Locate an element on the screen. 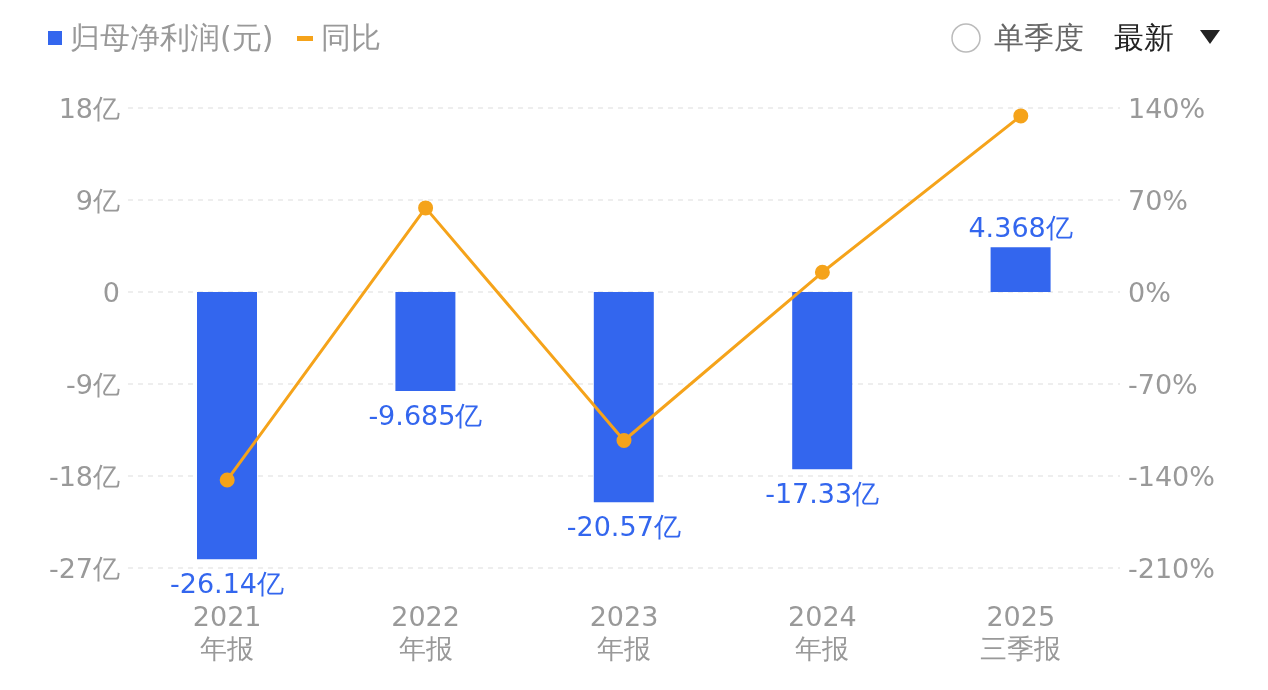 This screenshot has width=1268, height=690. x-tick-label: 2022 年报 is located at coordinates (425, 632).